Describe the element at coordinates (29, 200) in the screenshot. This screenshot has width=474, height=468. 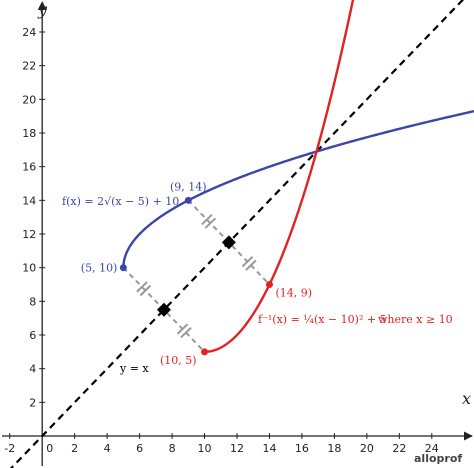
I see `y-tick-label: 14` at that location.